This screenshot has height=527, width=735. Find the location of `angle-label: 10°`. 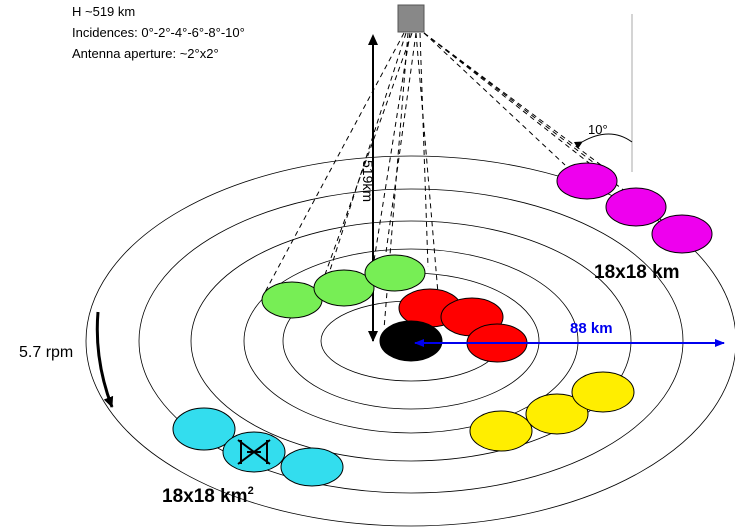

angle-label: 10° is located at coordinates (598, 129).